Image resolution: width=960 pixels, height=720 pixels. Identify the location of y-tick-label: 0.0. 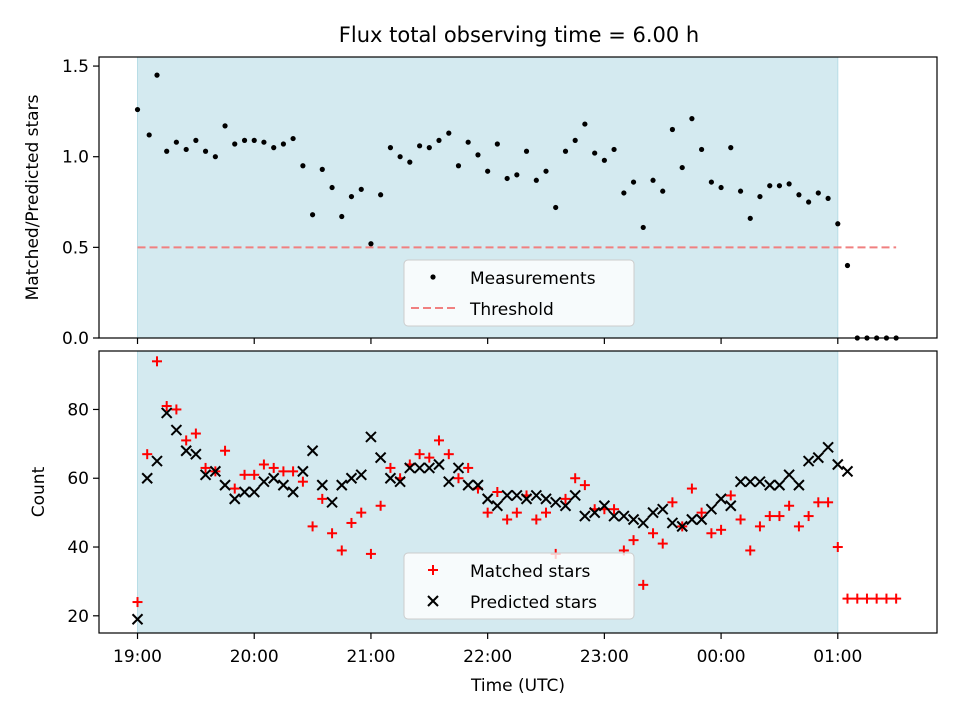
(75, 339).